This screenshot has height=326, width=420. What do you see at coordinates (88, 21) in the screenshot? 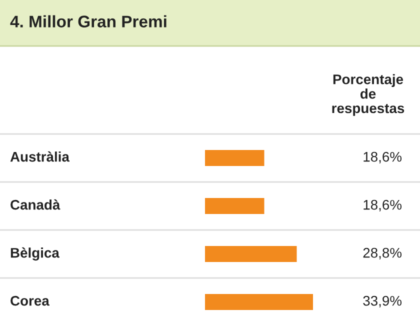
I see `chart-title: 4. Millor Gran Premi` at bounding box center [88, 21].